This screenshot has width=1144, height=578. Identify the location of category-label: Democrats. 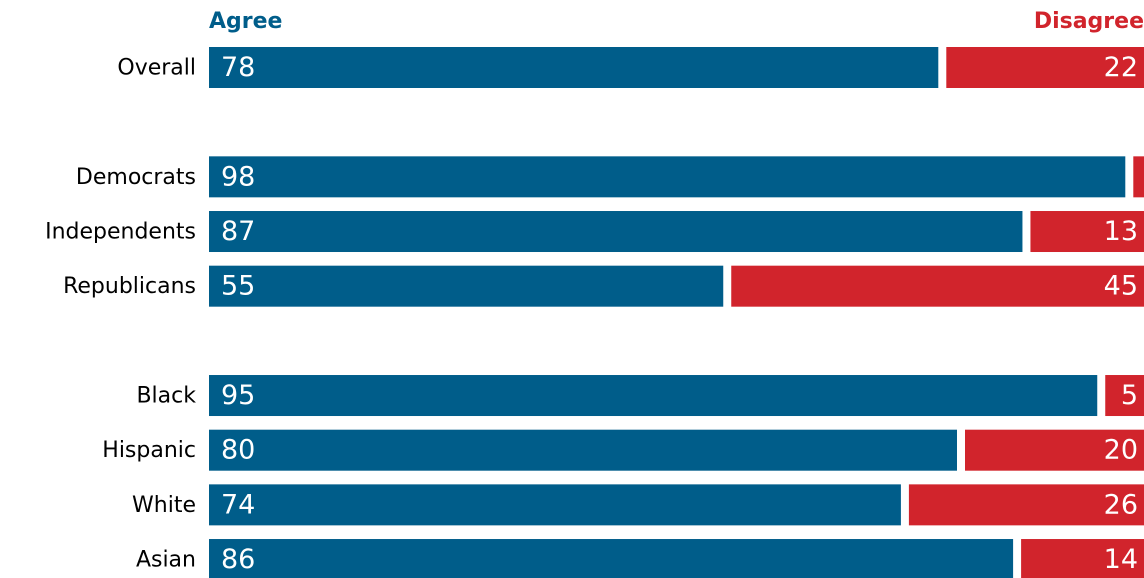
(136, 177).